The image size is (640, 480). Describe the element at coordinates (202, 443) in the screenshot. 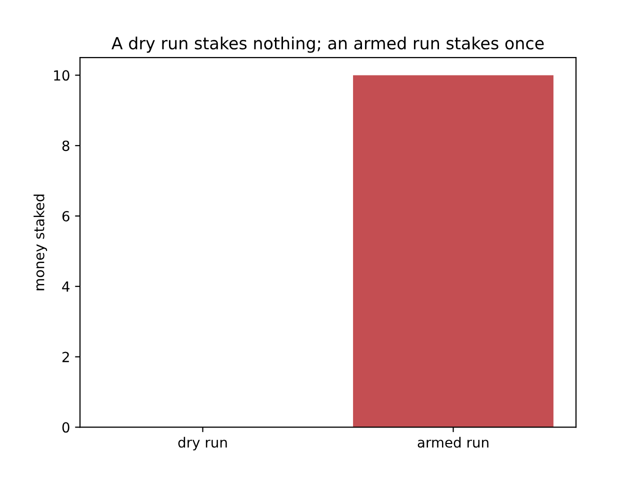

I see `x-tick-label: dry run` at that location.